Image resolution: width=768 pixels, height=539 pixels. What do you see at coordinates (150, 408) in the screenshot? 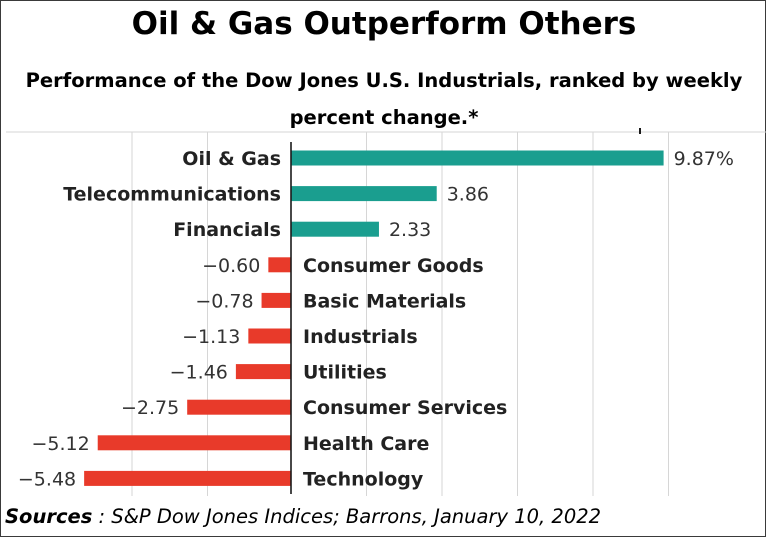
I see `value-label: −2.75` at bounding box center [150, 408].